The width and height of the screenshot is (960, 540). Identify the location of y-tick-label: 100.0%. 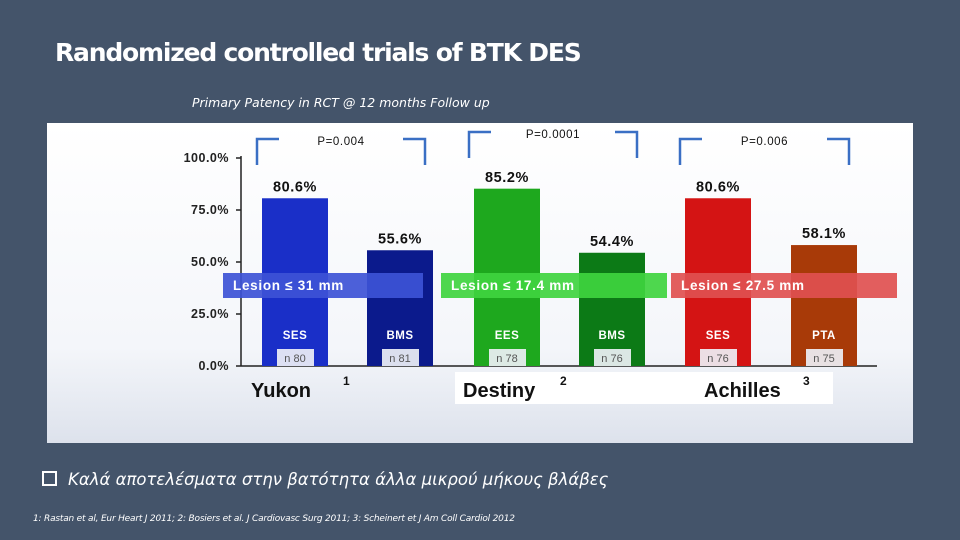
(206, 158).